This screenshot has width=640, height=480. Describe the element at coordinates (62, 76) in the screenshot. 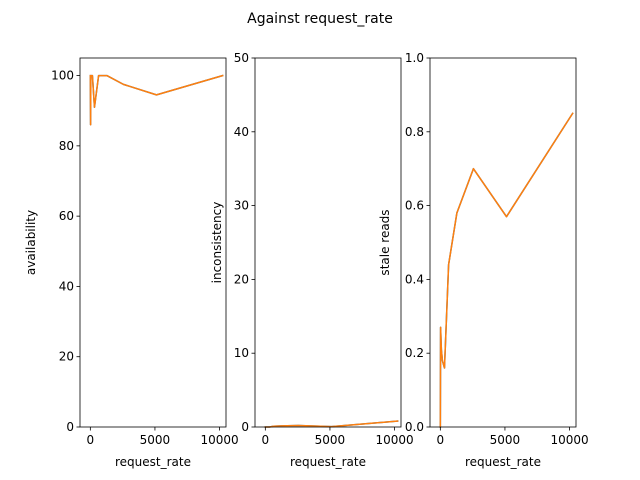

I see `y-tick-label: 100` at that location.